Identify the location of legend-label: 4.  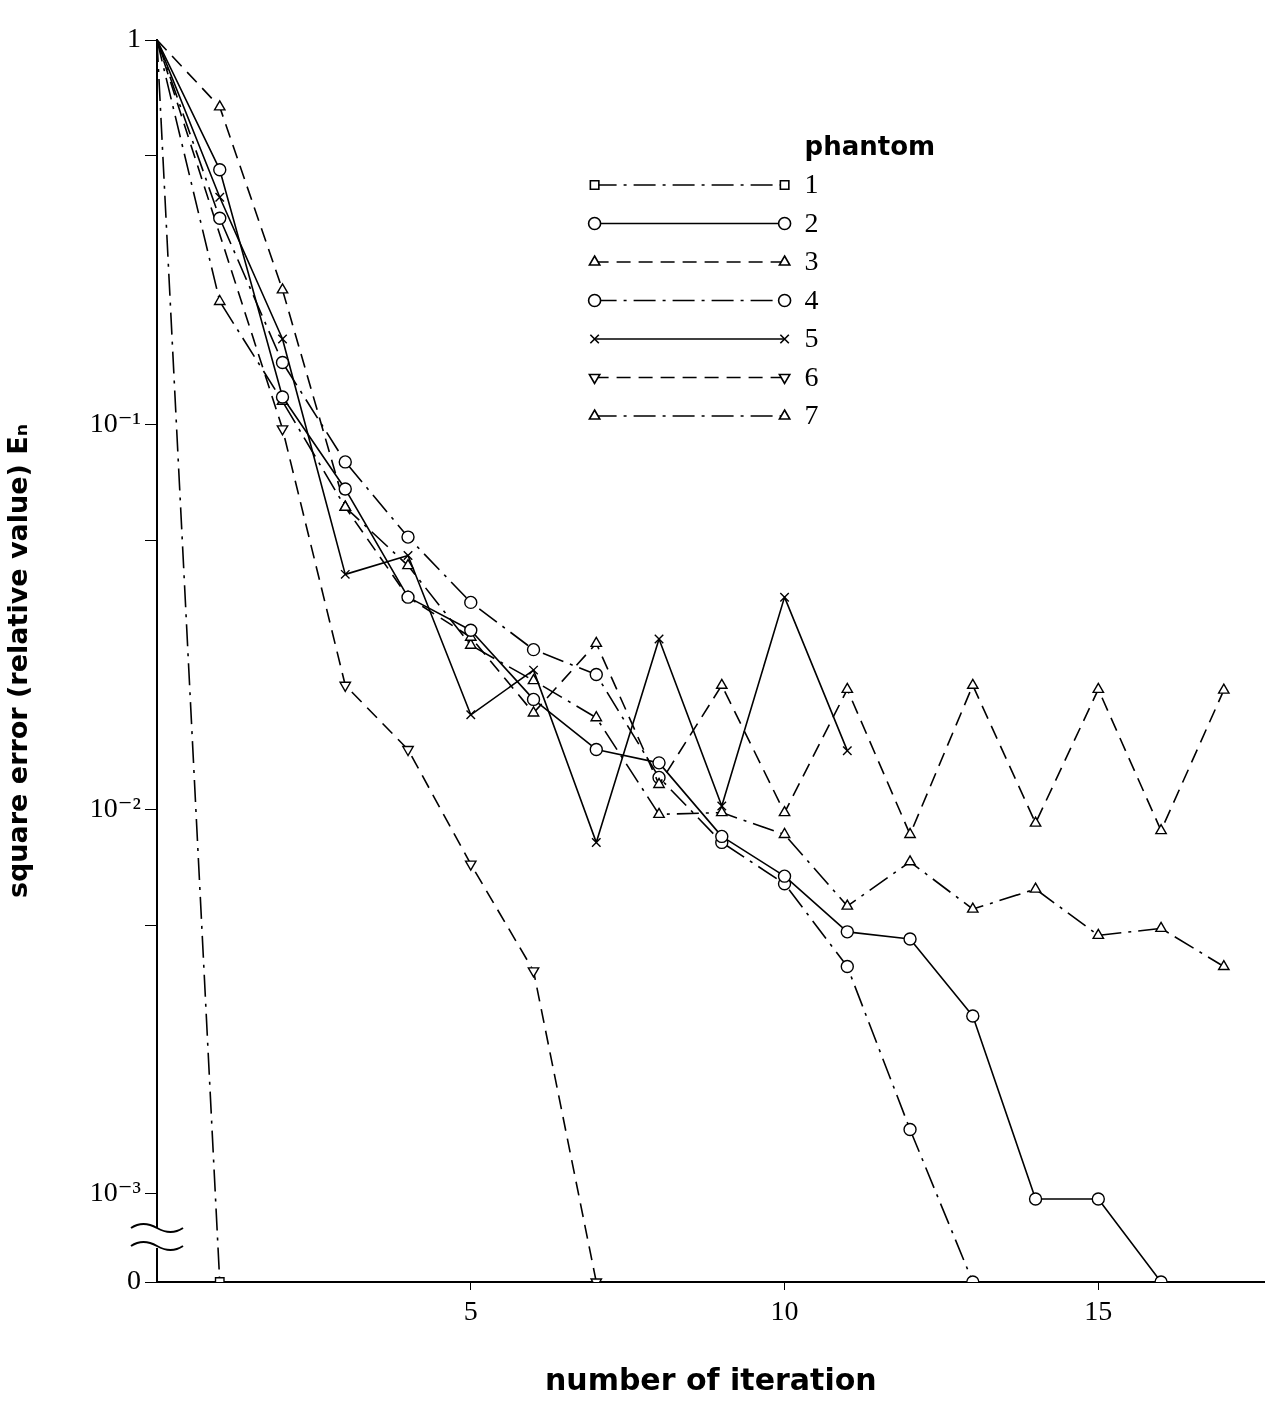
(811, 299).